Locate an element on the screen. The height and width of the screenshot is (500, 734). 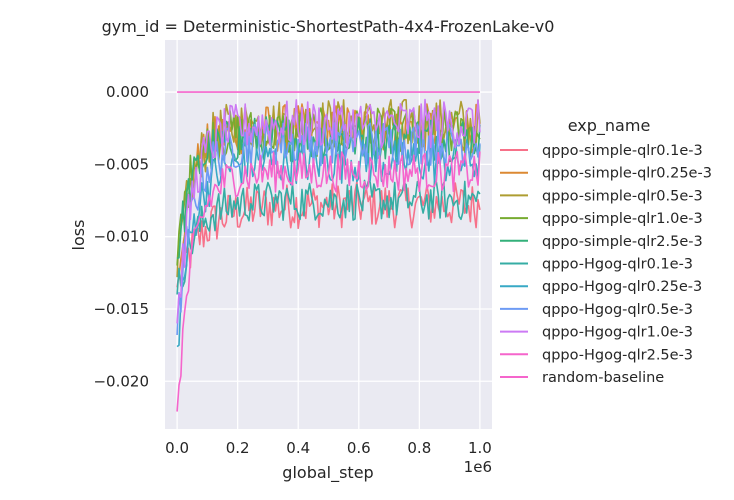
legend-entry: qppo-simple-qlr0.25e-3 is located at coordinates (627, 174).